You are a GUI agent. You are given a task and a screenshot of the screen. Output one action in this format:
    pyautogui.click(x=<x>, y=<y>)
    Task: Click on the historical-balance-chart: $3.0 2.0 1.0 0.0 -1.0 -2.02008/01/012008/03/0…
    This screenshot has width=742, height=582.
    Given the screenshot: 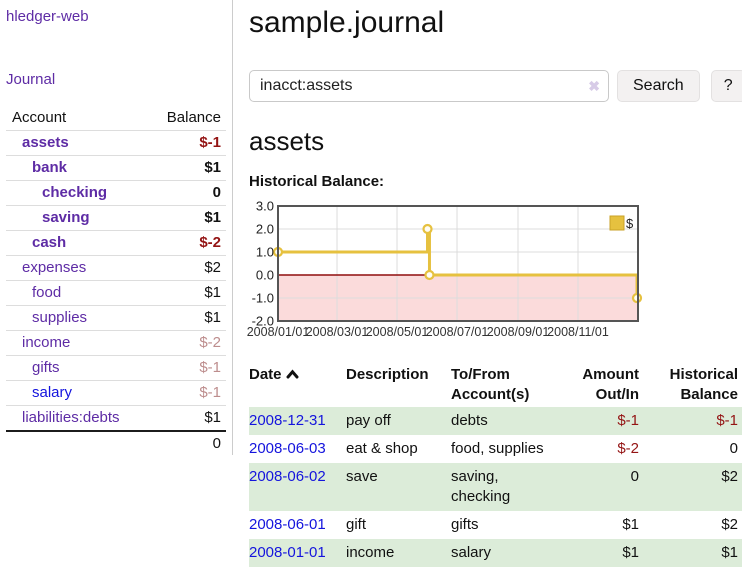 What is the action you would take?
    pyautogui.click(x=445, y=269)
    